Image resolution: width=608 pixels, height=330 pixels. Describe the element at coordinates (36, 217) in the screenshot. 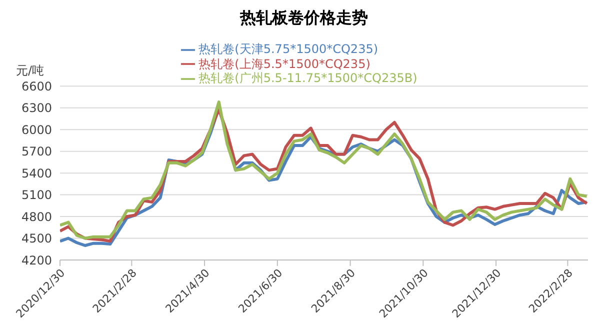

I see `y-tick-label: 4800` at that location.